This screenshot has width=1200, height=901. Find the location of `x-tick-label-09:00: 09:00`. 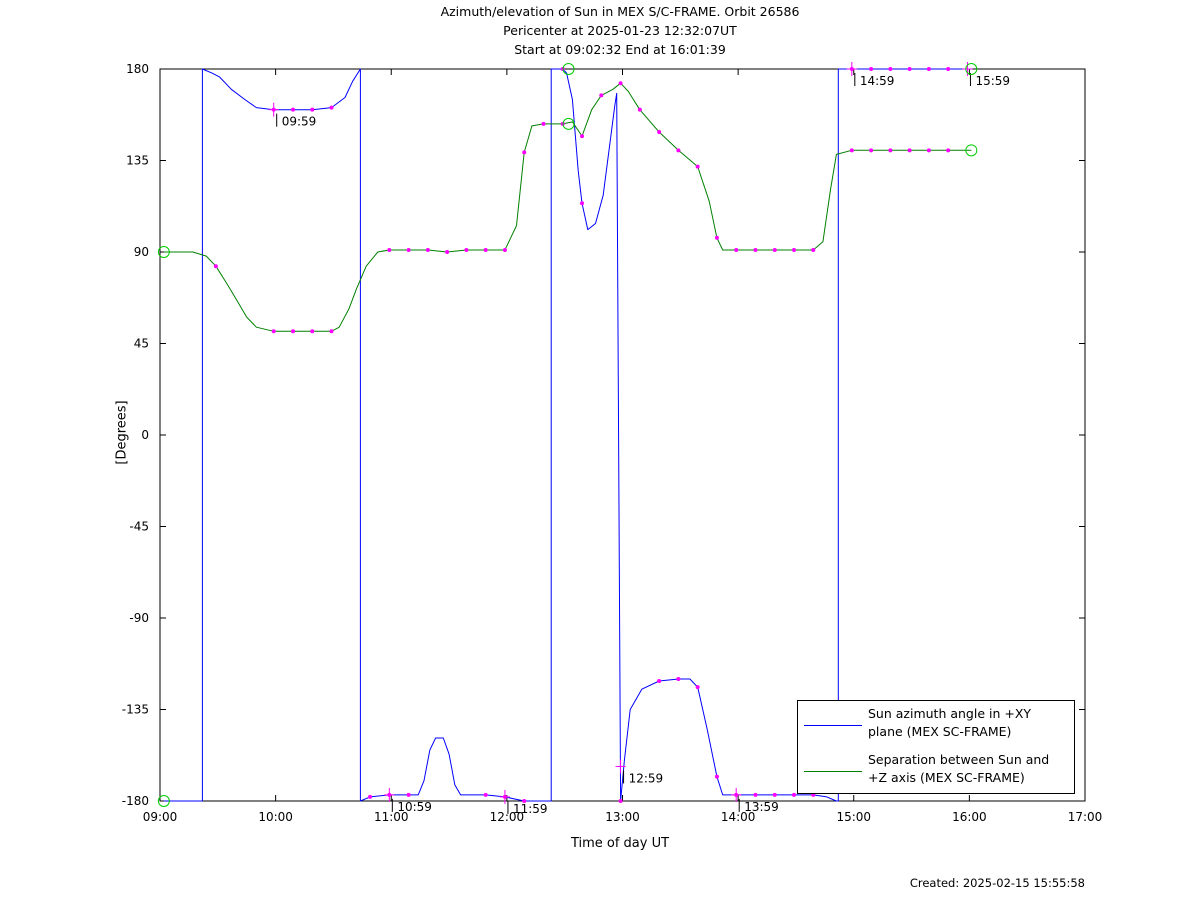

x-tick-label-09:00: 09:00 is located at coordinates (160, 817).